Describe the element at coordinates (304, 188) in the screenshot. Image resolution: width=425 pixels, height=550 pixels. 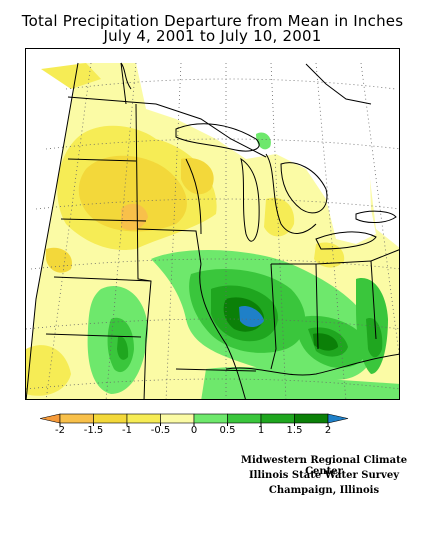
I see `lake-huron` at that location.